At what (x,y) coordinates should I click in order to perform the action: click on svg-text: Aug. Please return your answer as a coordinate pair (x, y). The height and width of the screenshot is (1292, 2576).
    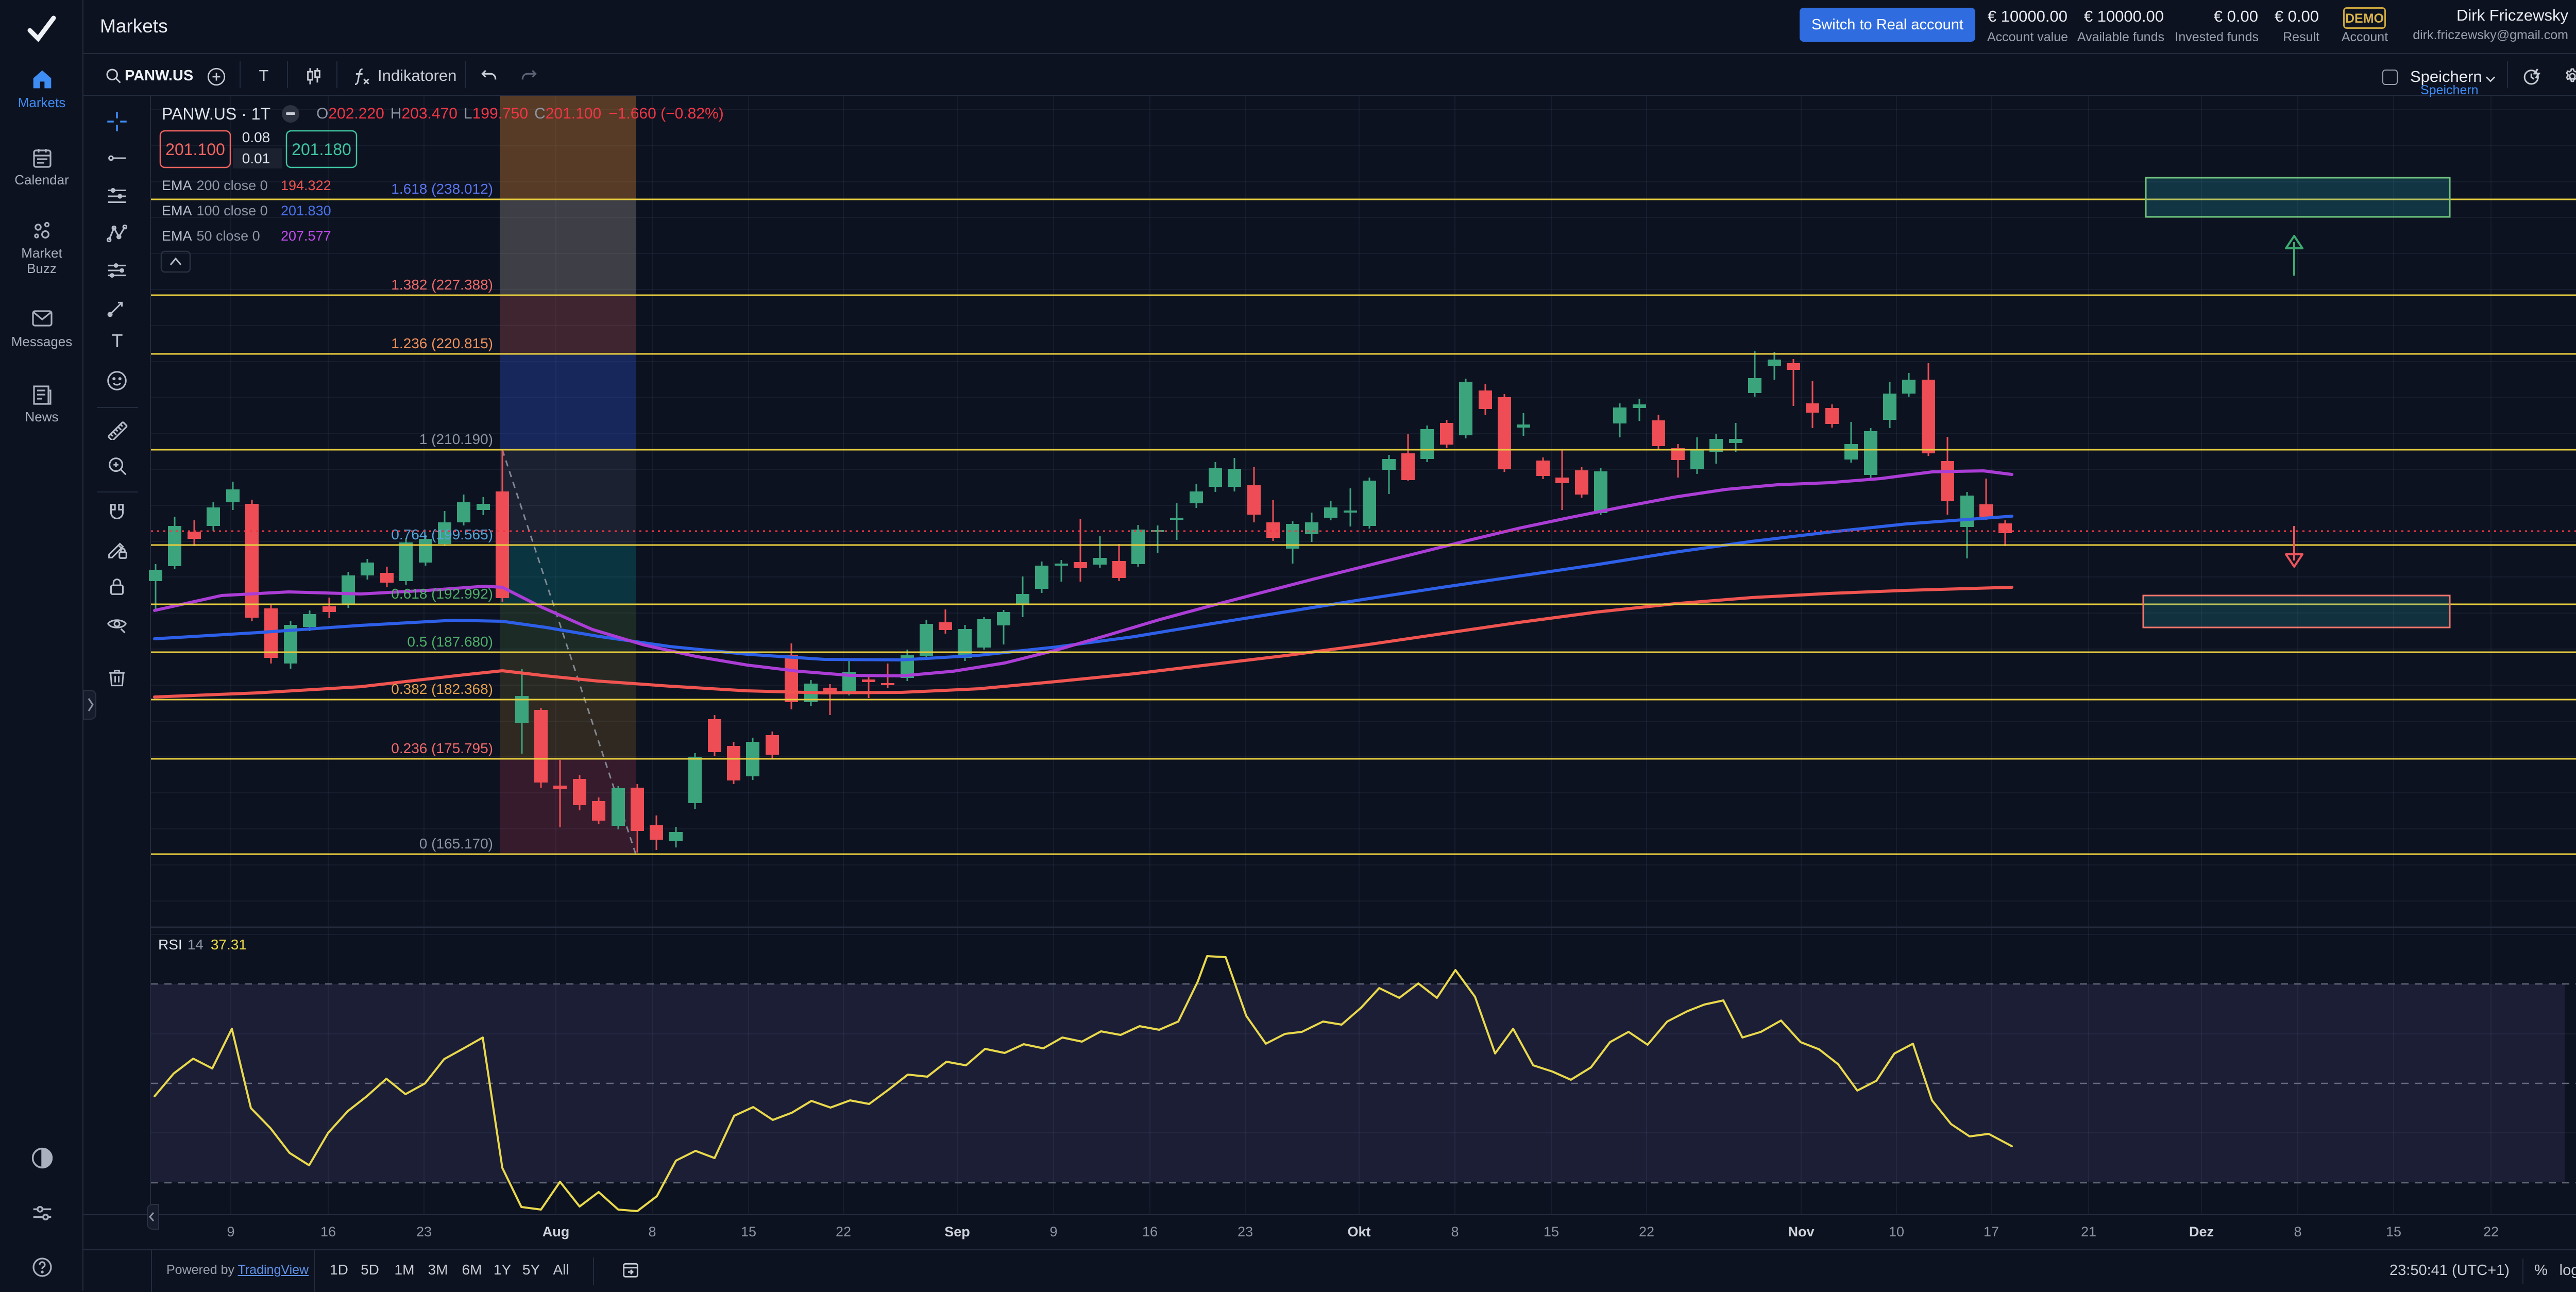
    Looking at the image, I should click on (556, 1231).